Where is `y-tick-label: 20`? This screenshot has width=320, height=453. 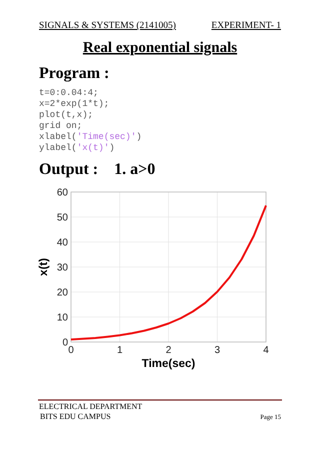
y-tick-label: 20 is located at coordinates (62, 293).